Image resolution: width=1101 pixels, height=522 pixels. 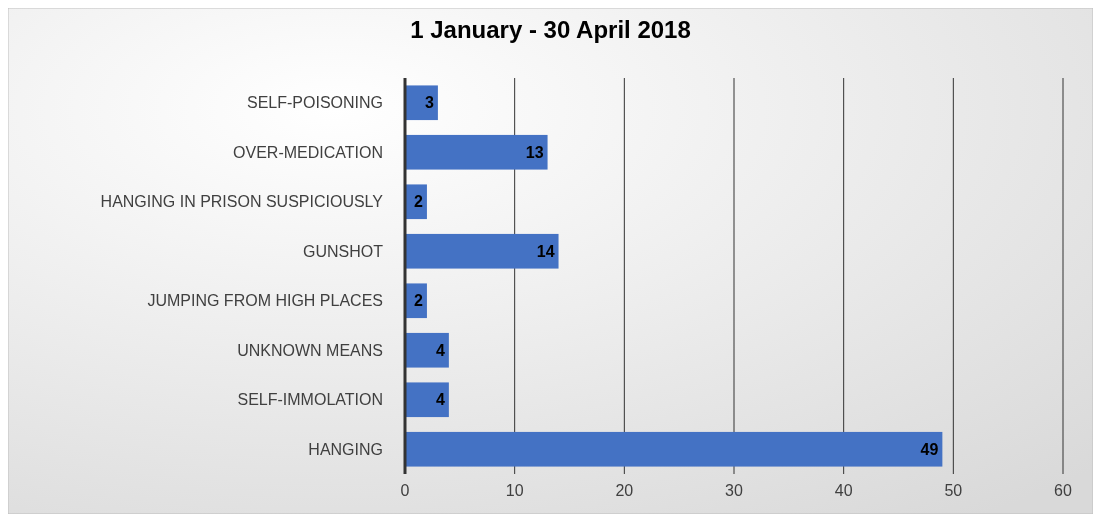 What do you see at coordinates (308, 152) in the screenshot?
I see `y-tick-label: OVER-MEDICATION` at bounding box center [308, 152].